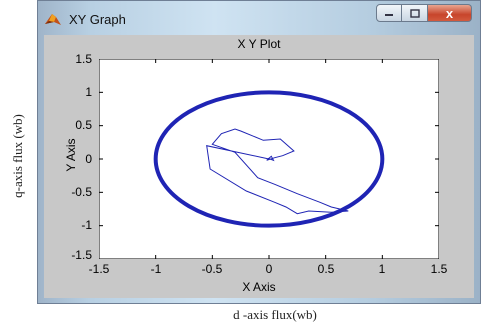  I want to click on transient-flux-trajectory, so click(277, 171).